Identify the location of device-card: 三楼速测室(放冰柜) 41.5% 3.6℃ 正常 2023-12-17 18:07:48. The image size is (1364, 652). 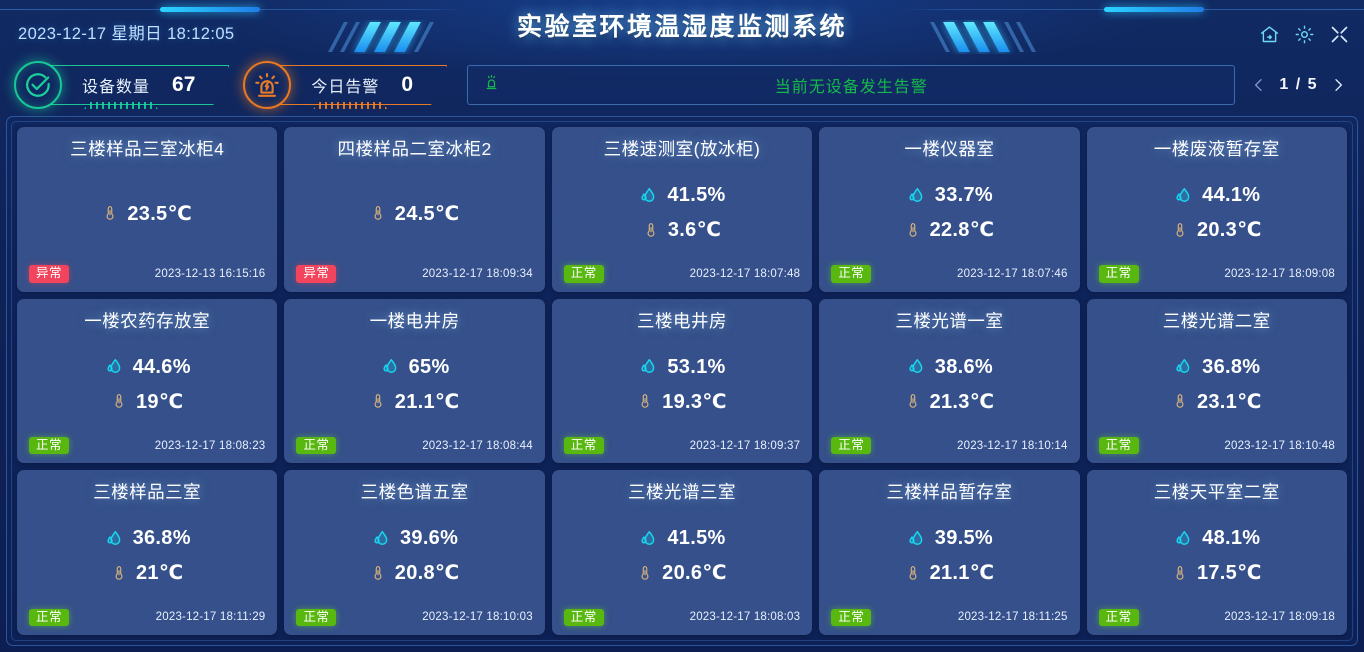
(682, 209).